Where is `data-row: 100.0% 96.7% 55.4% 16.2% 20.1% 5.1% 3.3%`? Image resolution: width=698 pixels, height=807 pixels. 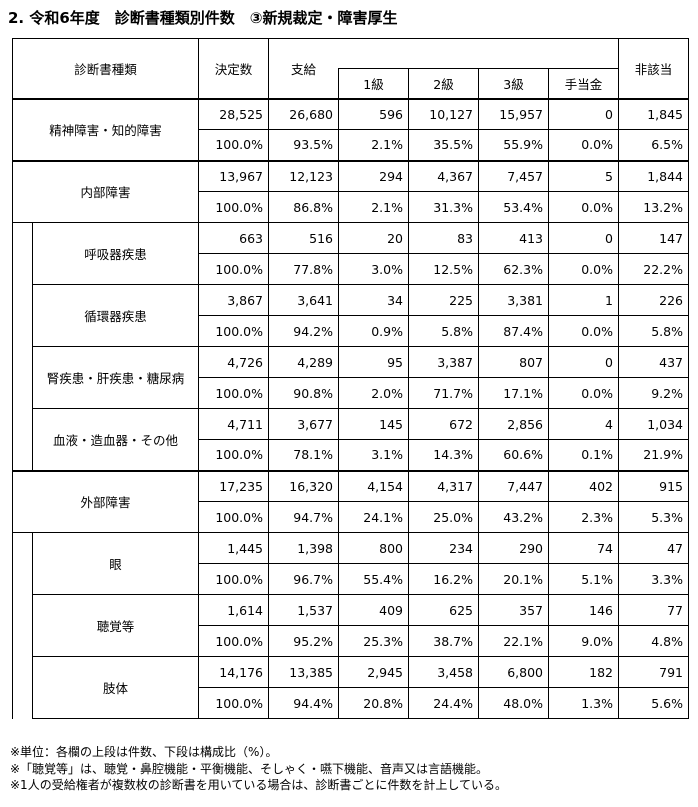
data-row: 100.0% 96.7% 55.4% 16.2% 20.1% 5.1% 3.3% is located at coordinates (351, 579).